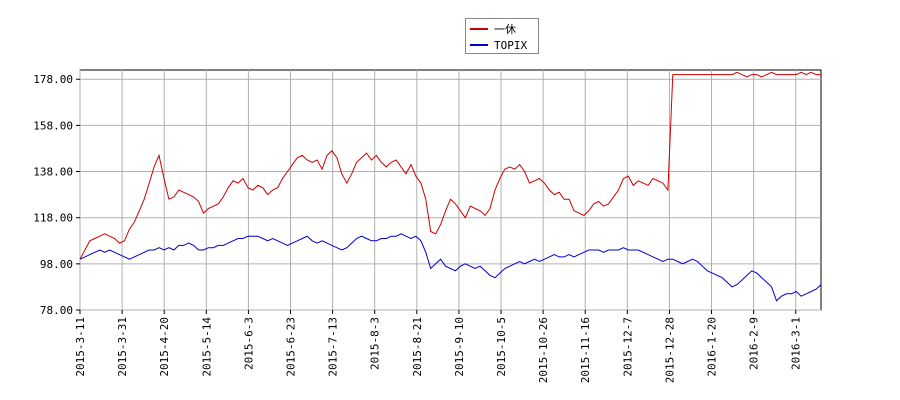 This screenshot has width=900, height=400. Describe the element at coordinates (206, 347) in the screenshot. I see `x-tick-label-3: 2015-5-14` at that location.